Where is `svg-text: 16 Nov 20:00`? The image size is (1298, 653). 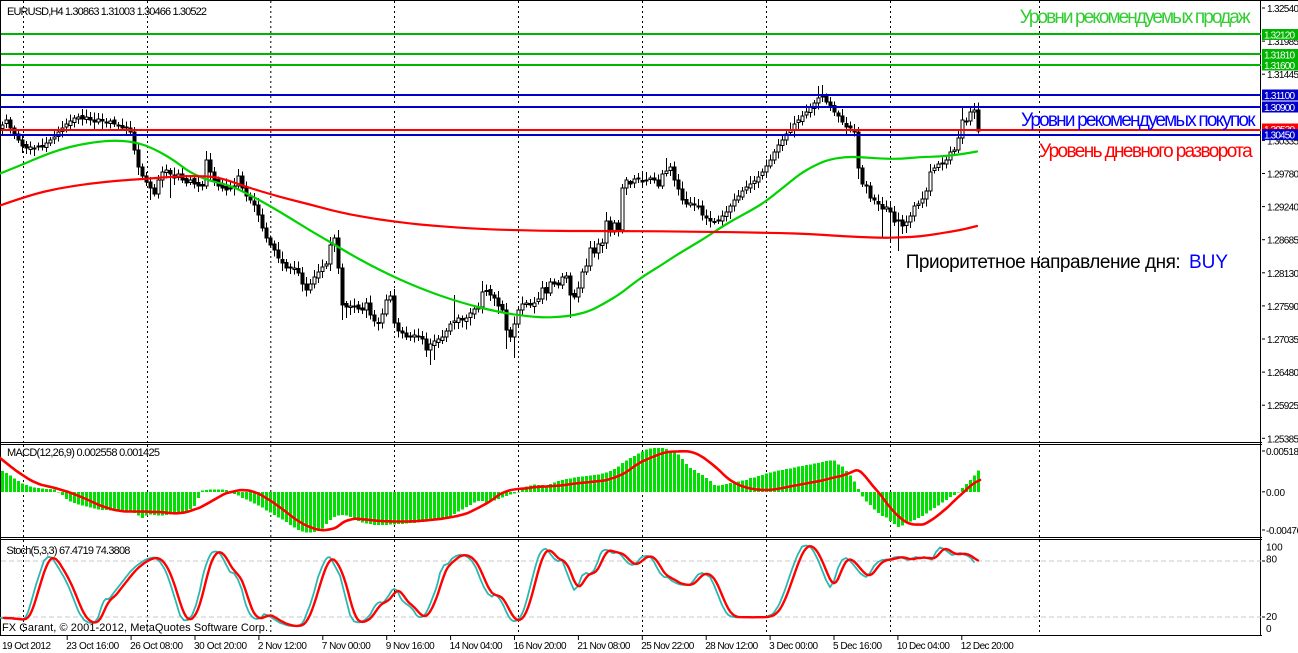
svg-text: 16 Nov 20:00 is located at coordinates (540, 646).